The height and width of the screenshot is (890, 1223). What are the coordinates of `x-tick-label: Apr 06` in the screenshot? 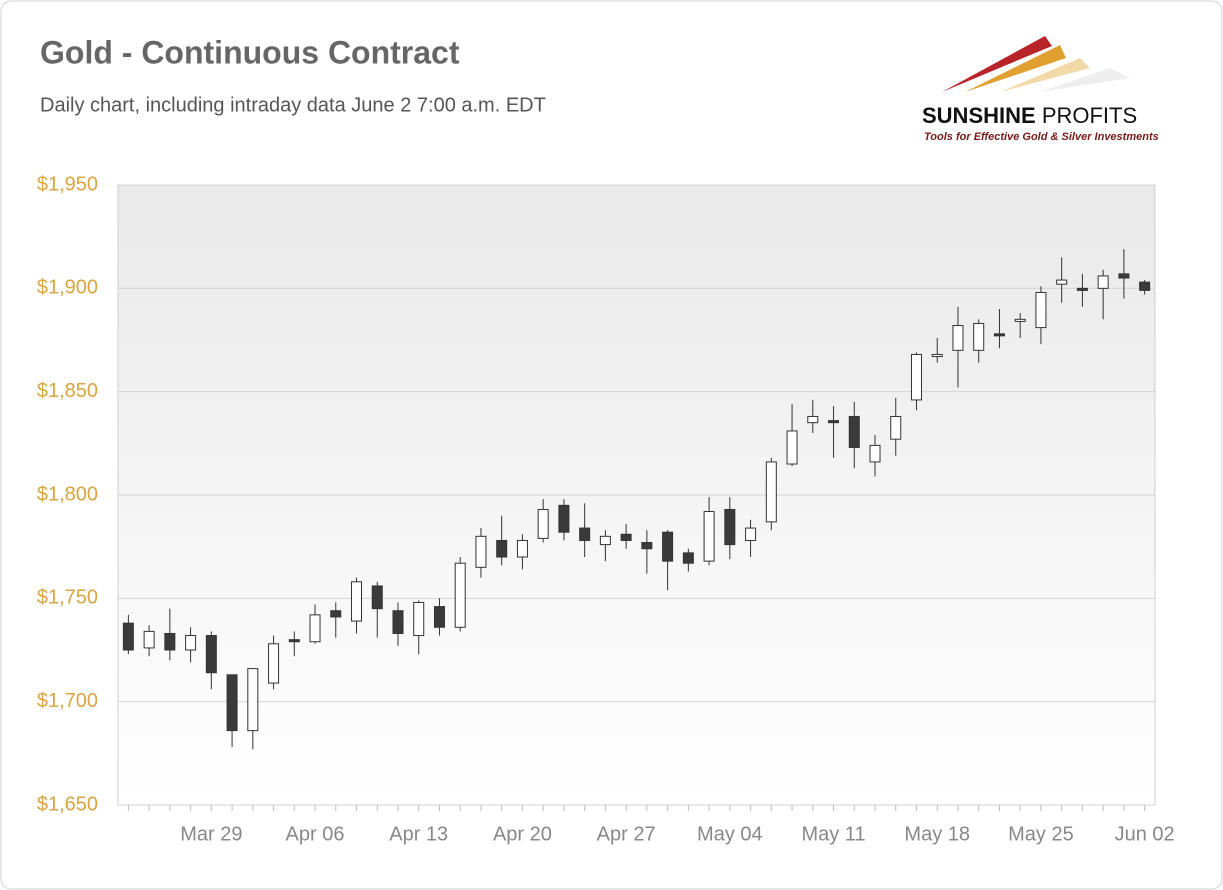 It's located at (315, 834).